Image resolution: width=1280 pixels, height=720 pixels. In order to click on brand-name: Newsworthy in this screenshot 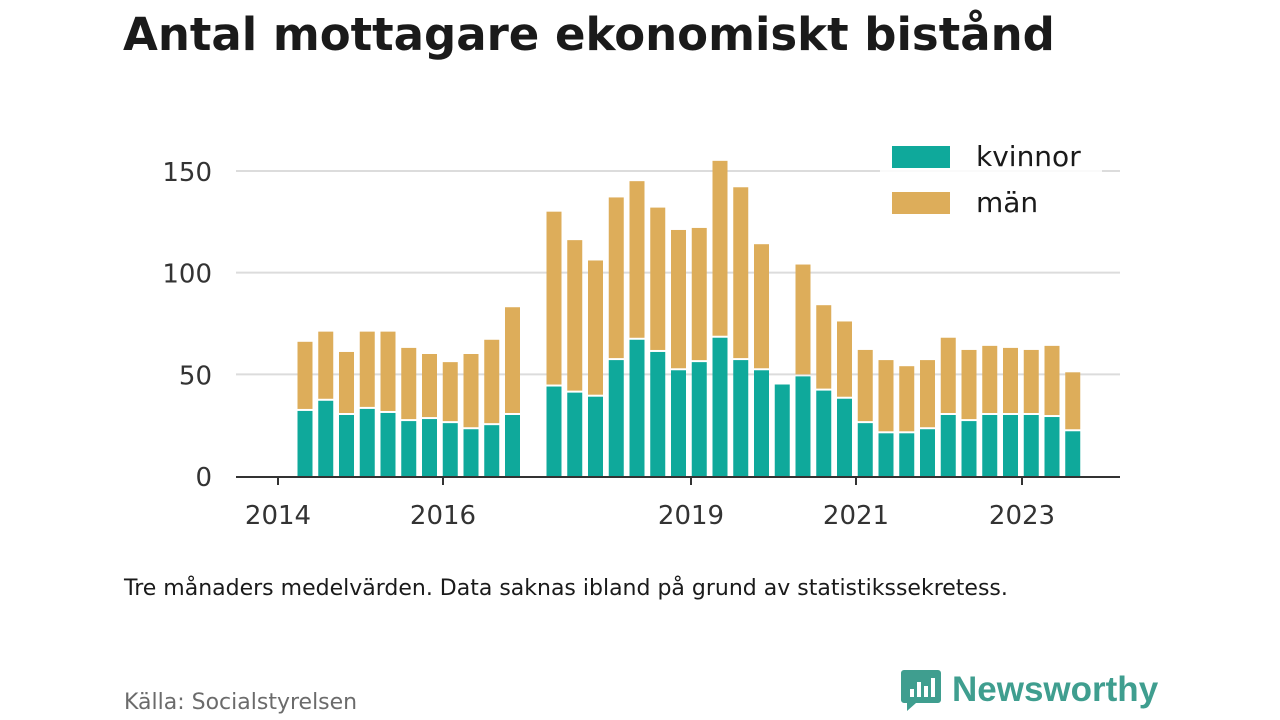, I will do `click(1055, 689)`.